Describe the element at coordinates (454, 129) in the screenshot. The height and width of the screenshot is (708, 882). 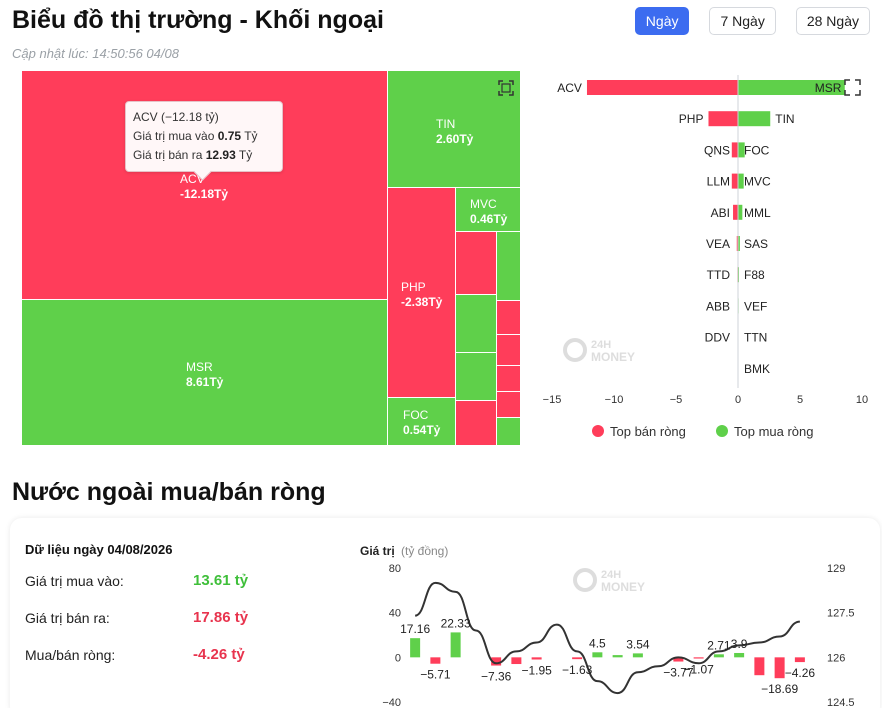
I see `treemap-cell-tin` at that location.